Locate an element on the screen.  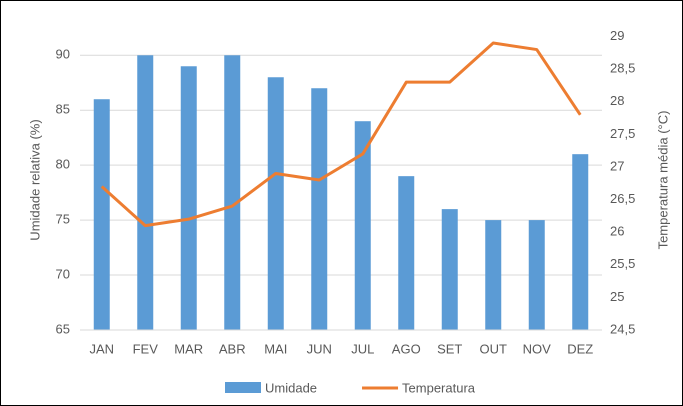
y2-tick-label: 24,5 is located at coordinates (622, 328).